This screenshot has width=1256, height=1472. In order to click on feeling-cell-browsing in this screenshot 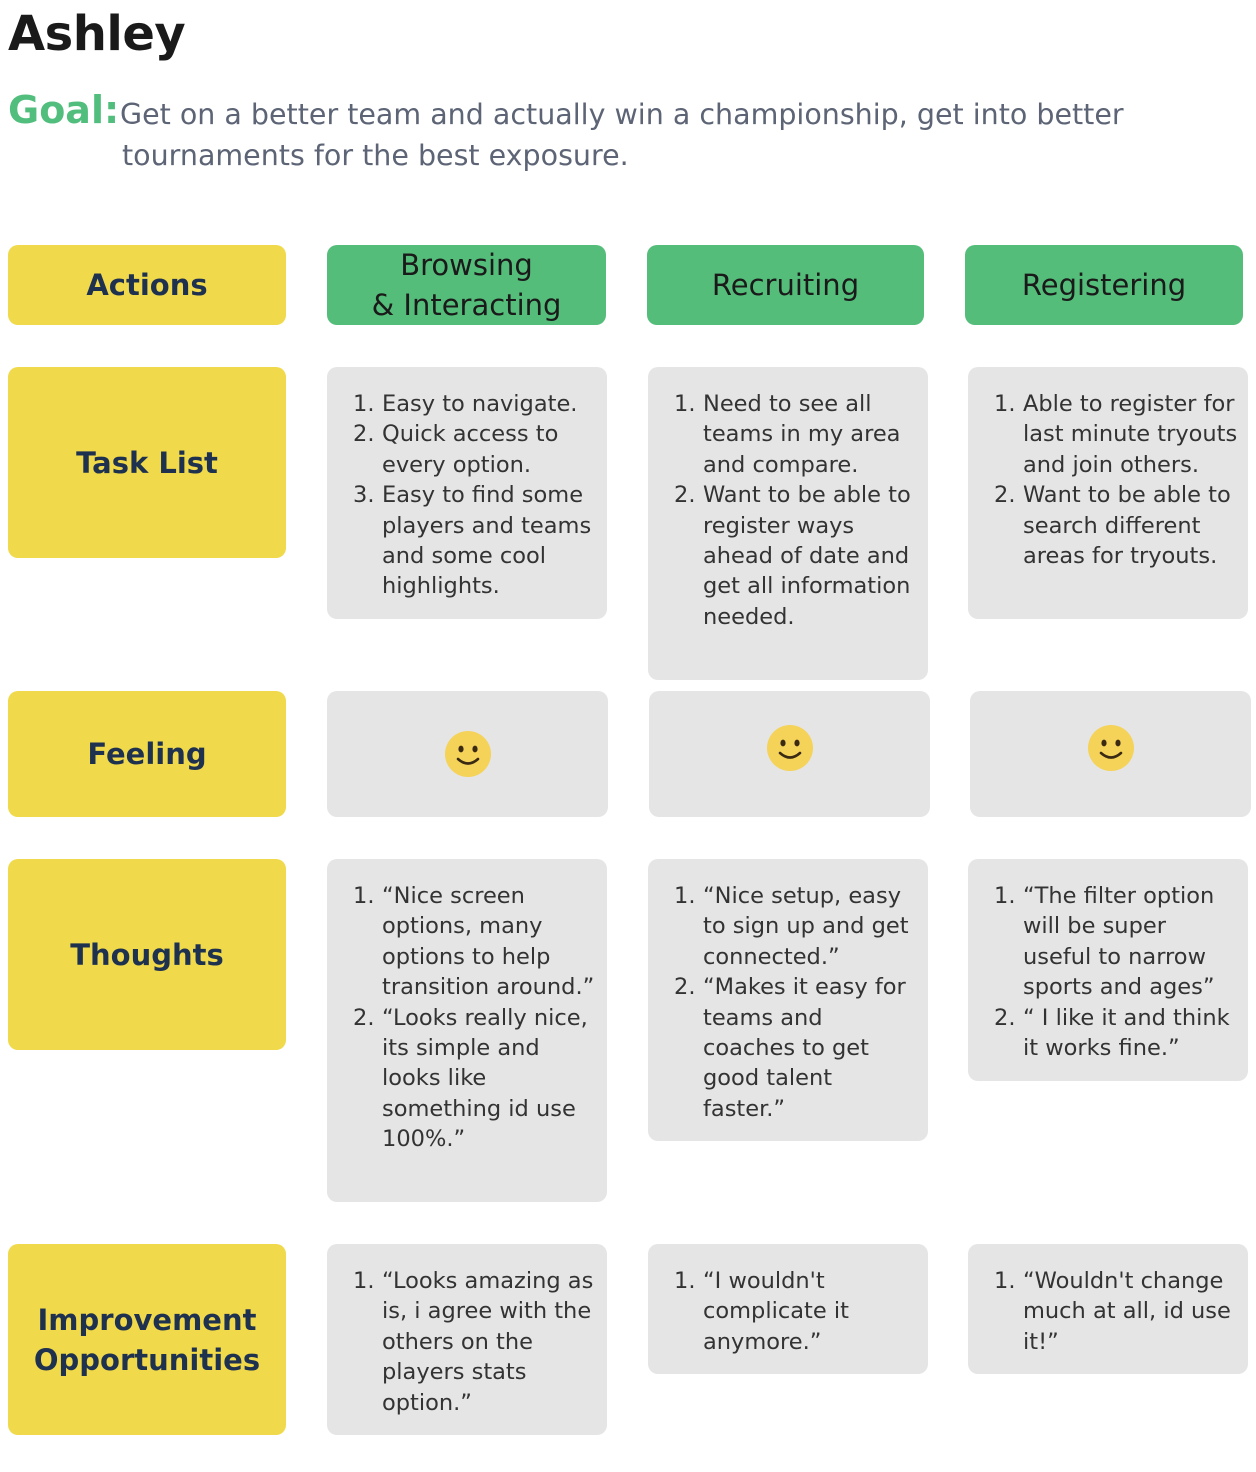, I will do `click(467, 754)`.